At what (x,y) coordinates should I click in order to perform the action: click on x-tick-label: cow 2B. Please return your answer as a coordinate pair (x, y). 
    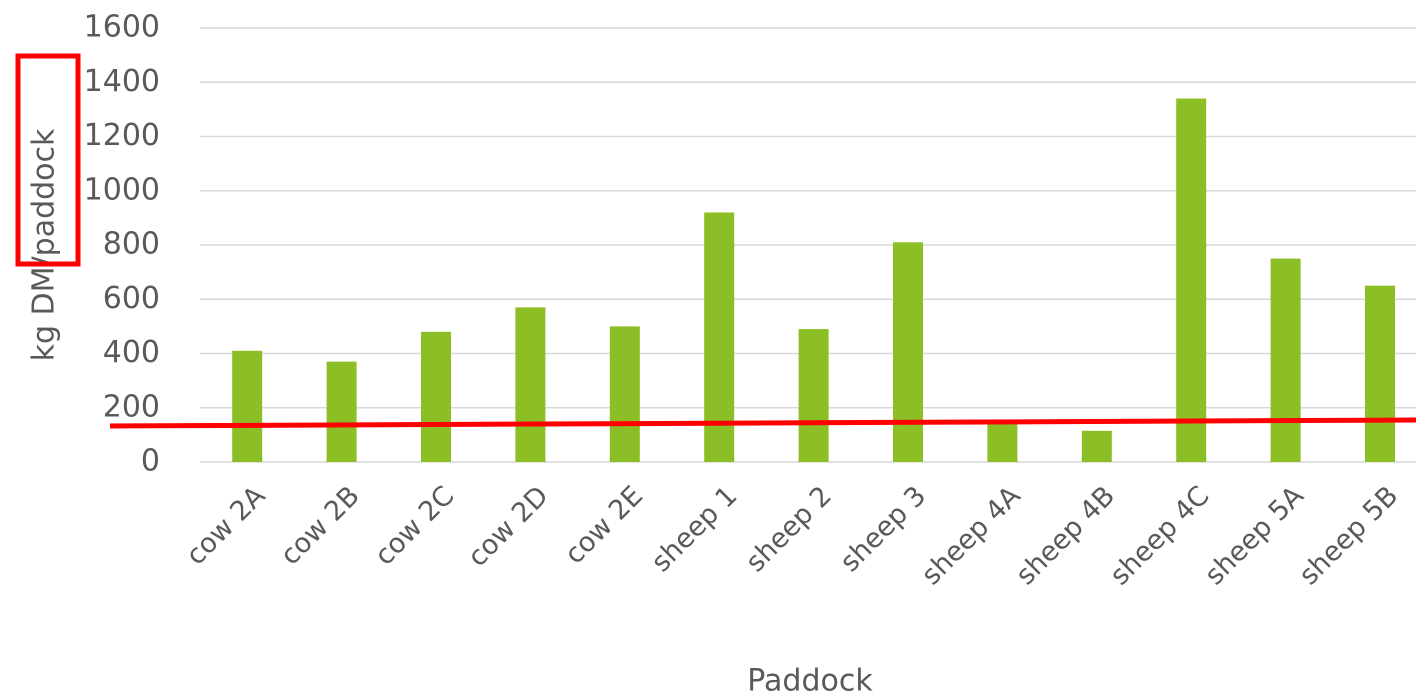
    Looking at the image, I should click on (320, 525).